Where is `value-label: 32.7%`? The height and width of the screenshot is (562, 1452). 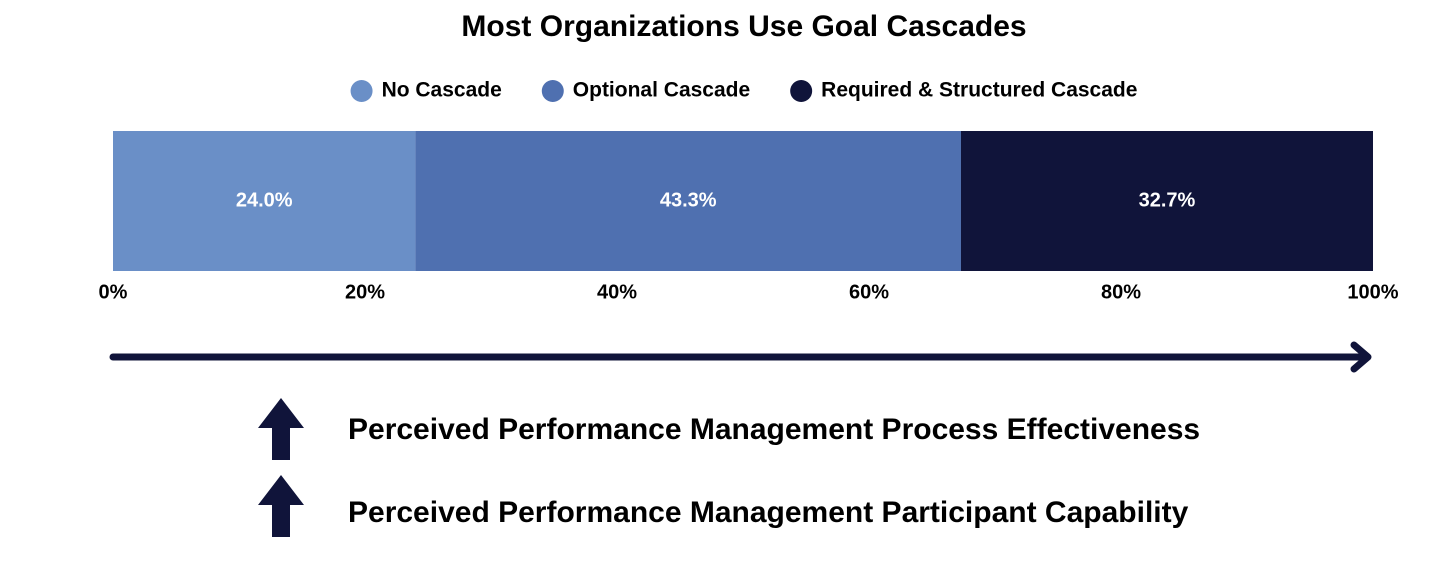 value-label: 32.7% is located at coordinates (1167, 200).